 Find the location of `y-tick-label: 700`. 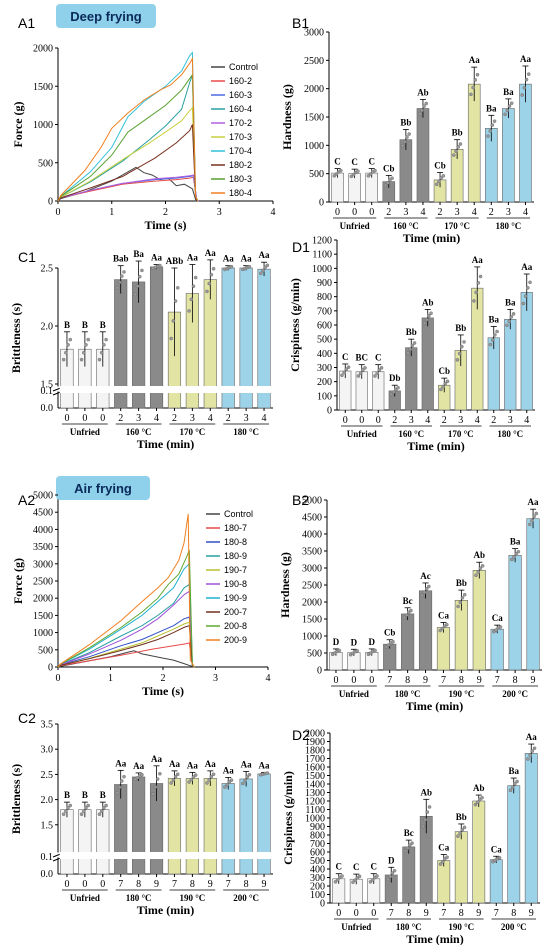

y-tick-label: 700 is located at coordinates (317, 844).